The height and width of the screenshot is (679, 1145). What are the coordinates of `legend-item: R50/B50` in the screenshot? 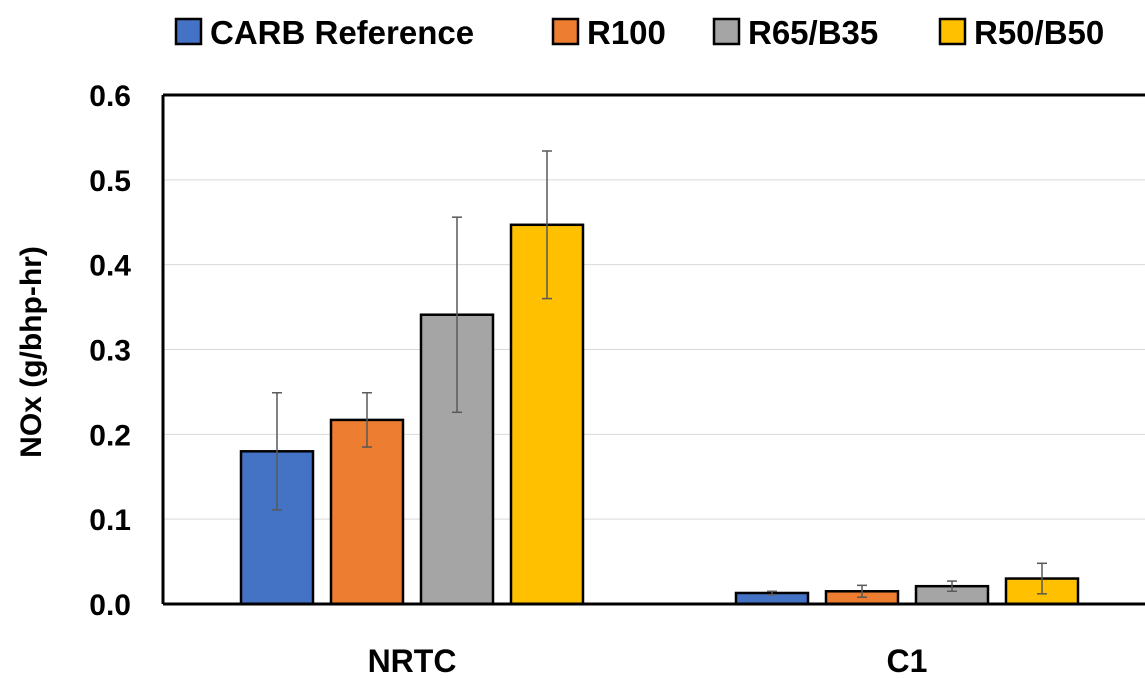 It's located at (1021, 32).